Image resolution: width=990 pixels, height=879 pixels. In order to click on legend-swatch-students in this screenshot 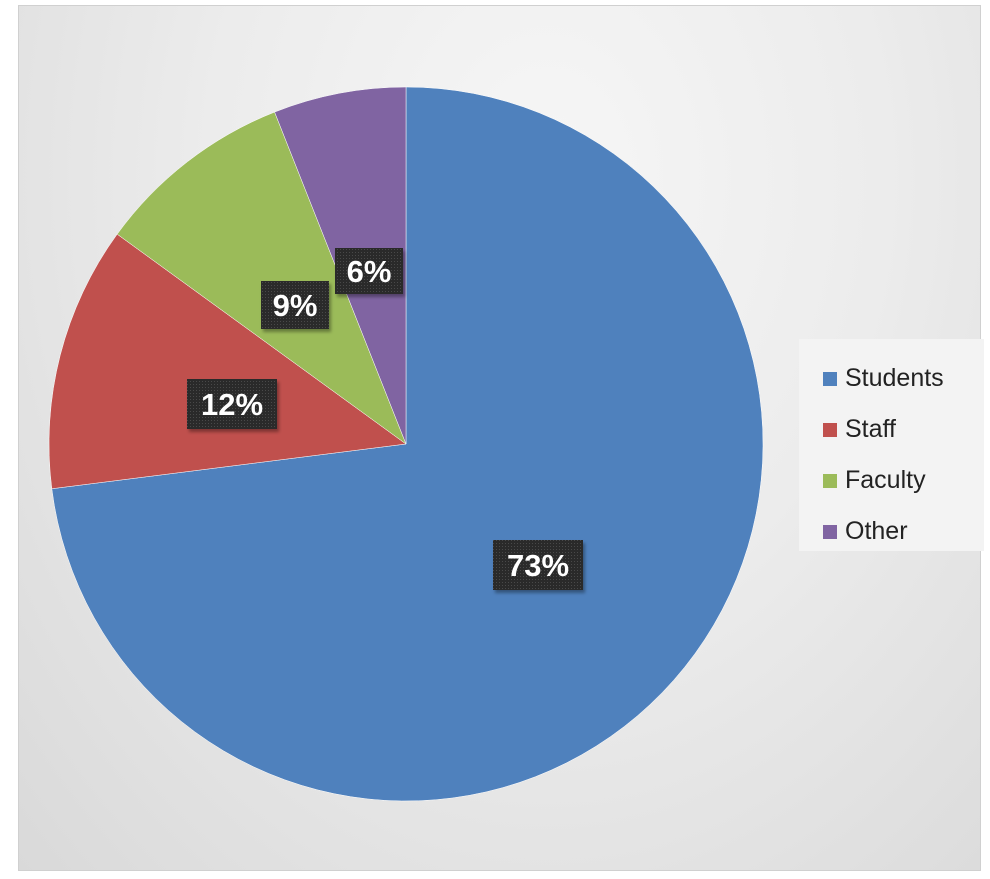, I will do `click(830, 378)`.